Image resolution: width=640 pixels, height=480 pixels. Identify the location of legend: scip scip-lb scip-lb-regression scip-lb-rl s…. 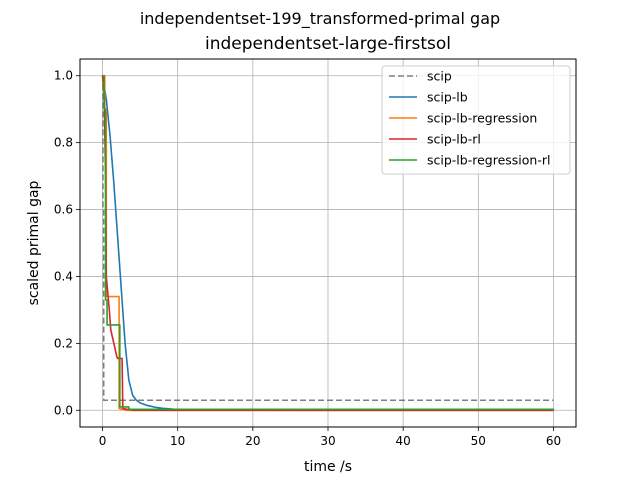
(476, 120).